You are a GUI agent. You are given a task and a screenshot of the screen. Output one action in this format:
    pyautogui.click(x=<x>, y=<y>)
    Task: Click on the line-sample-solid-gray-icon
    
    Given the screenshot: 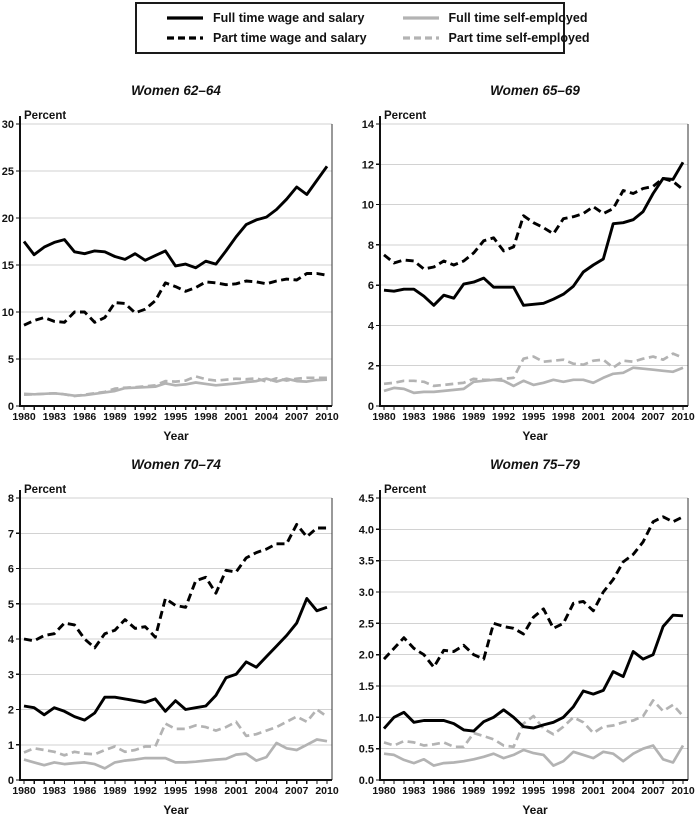 What is the action you would take?
    pyautogui.click(x=420, y=18)
    